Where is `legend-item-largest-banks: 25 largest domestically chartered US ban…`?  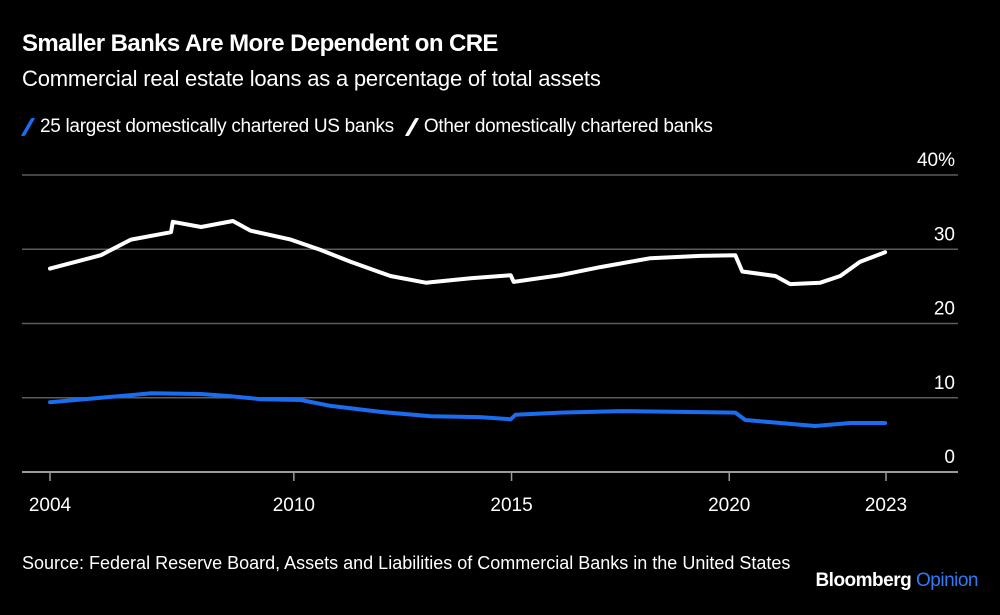 legend-item-largest-banks: 25 largest domestically chartered US ban… is located at coordinates (207, 127).